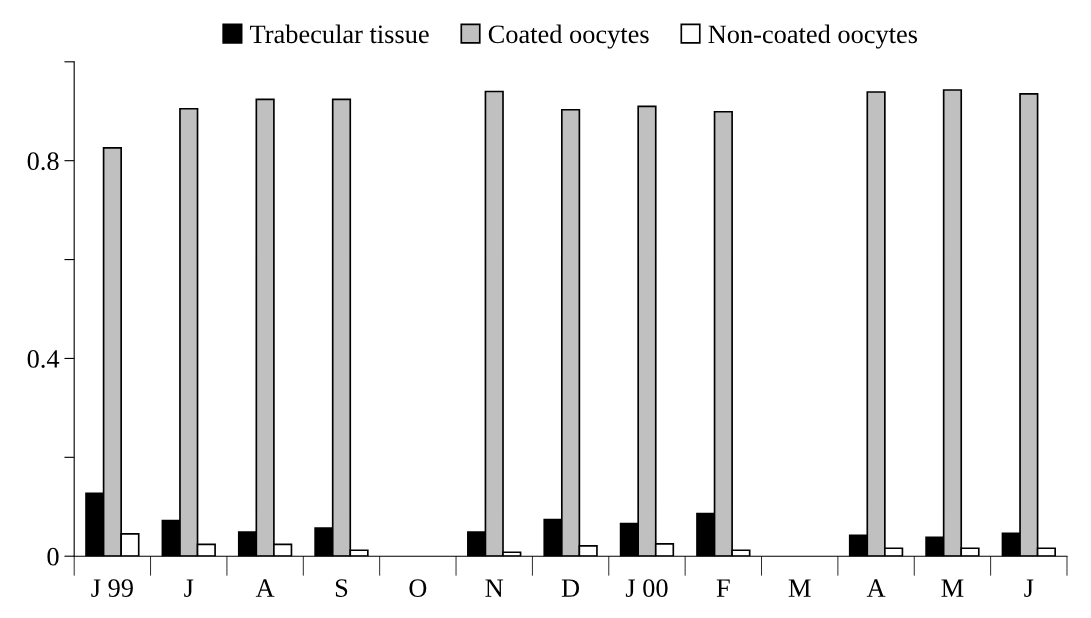  What do you see at coordinates (43, 359) in the screenshot?
I see `y-tick-label: 0.4` at bounding box center [43, 359].